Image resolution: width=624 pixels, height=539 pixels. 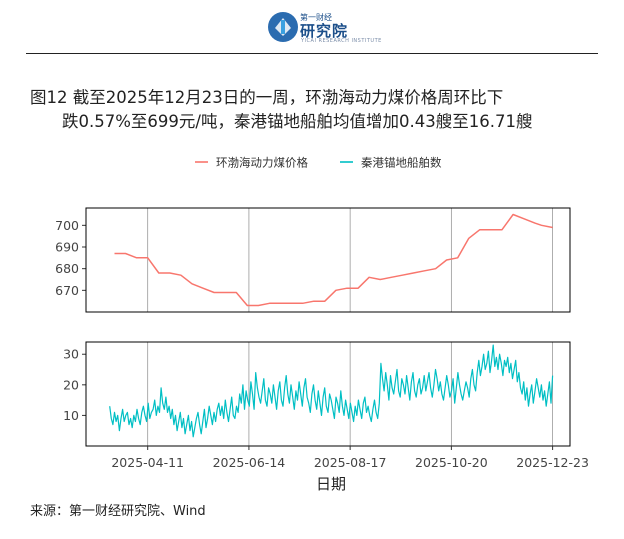 I want to click on logo-sub-text: YICAI RESEARCH INSTITUTE, so click(x=341, y=41).